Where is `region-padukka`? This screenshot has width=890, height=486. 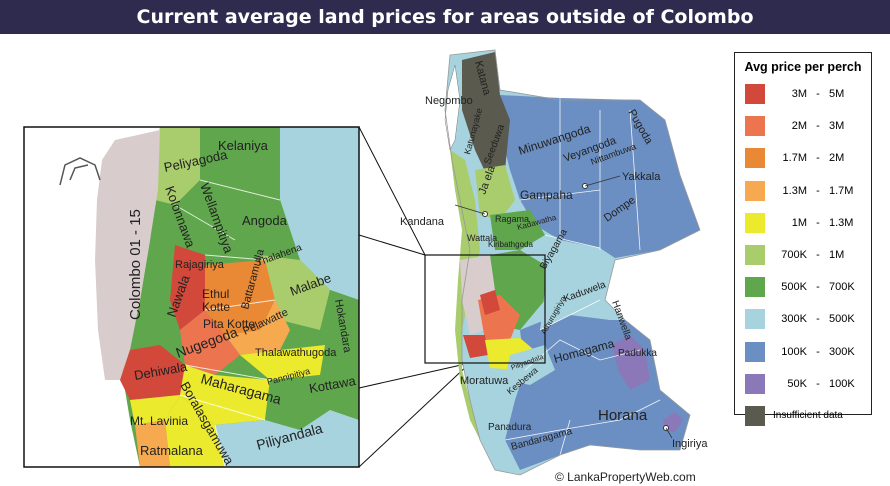
region-padukka is located at coordinates (631, 362).